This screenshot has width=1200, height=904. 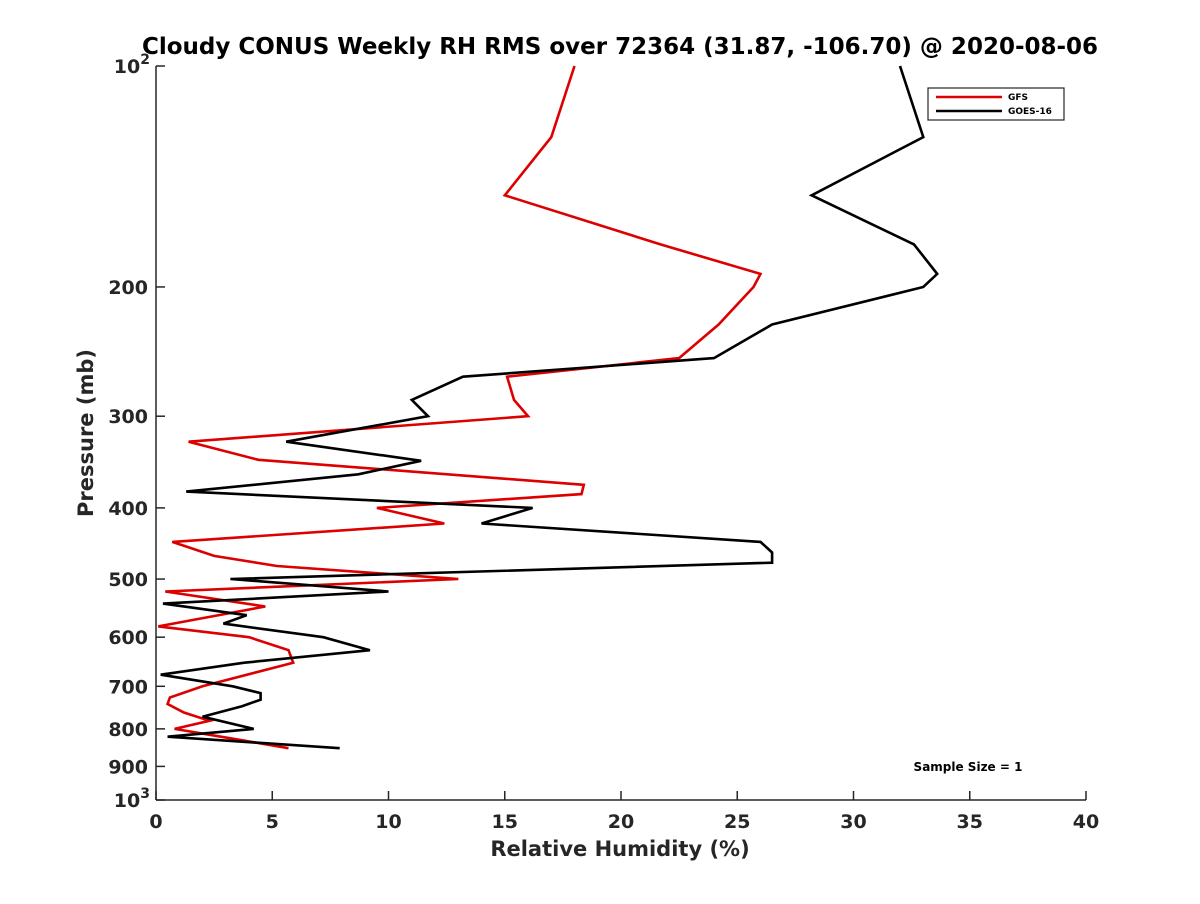 What do you see at coordinates (737, 822) in the screenshot?
I see `x-tick-label: 25` at bounding box center [737, 822].